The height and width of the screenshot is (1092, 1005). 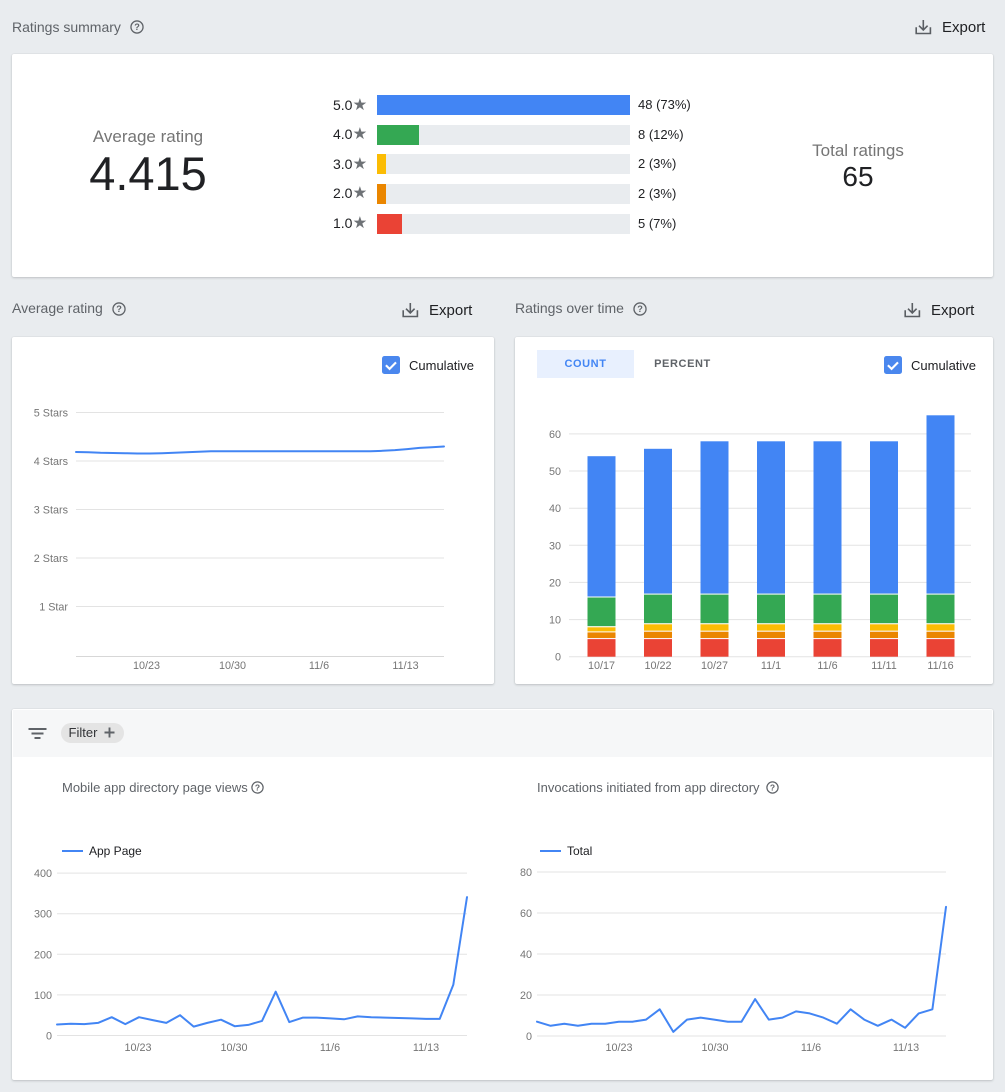 I want to click on svg-text: 100, so click(x=43, y=996).